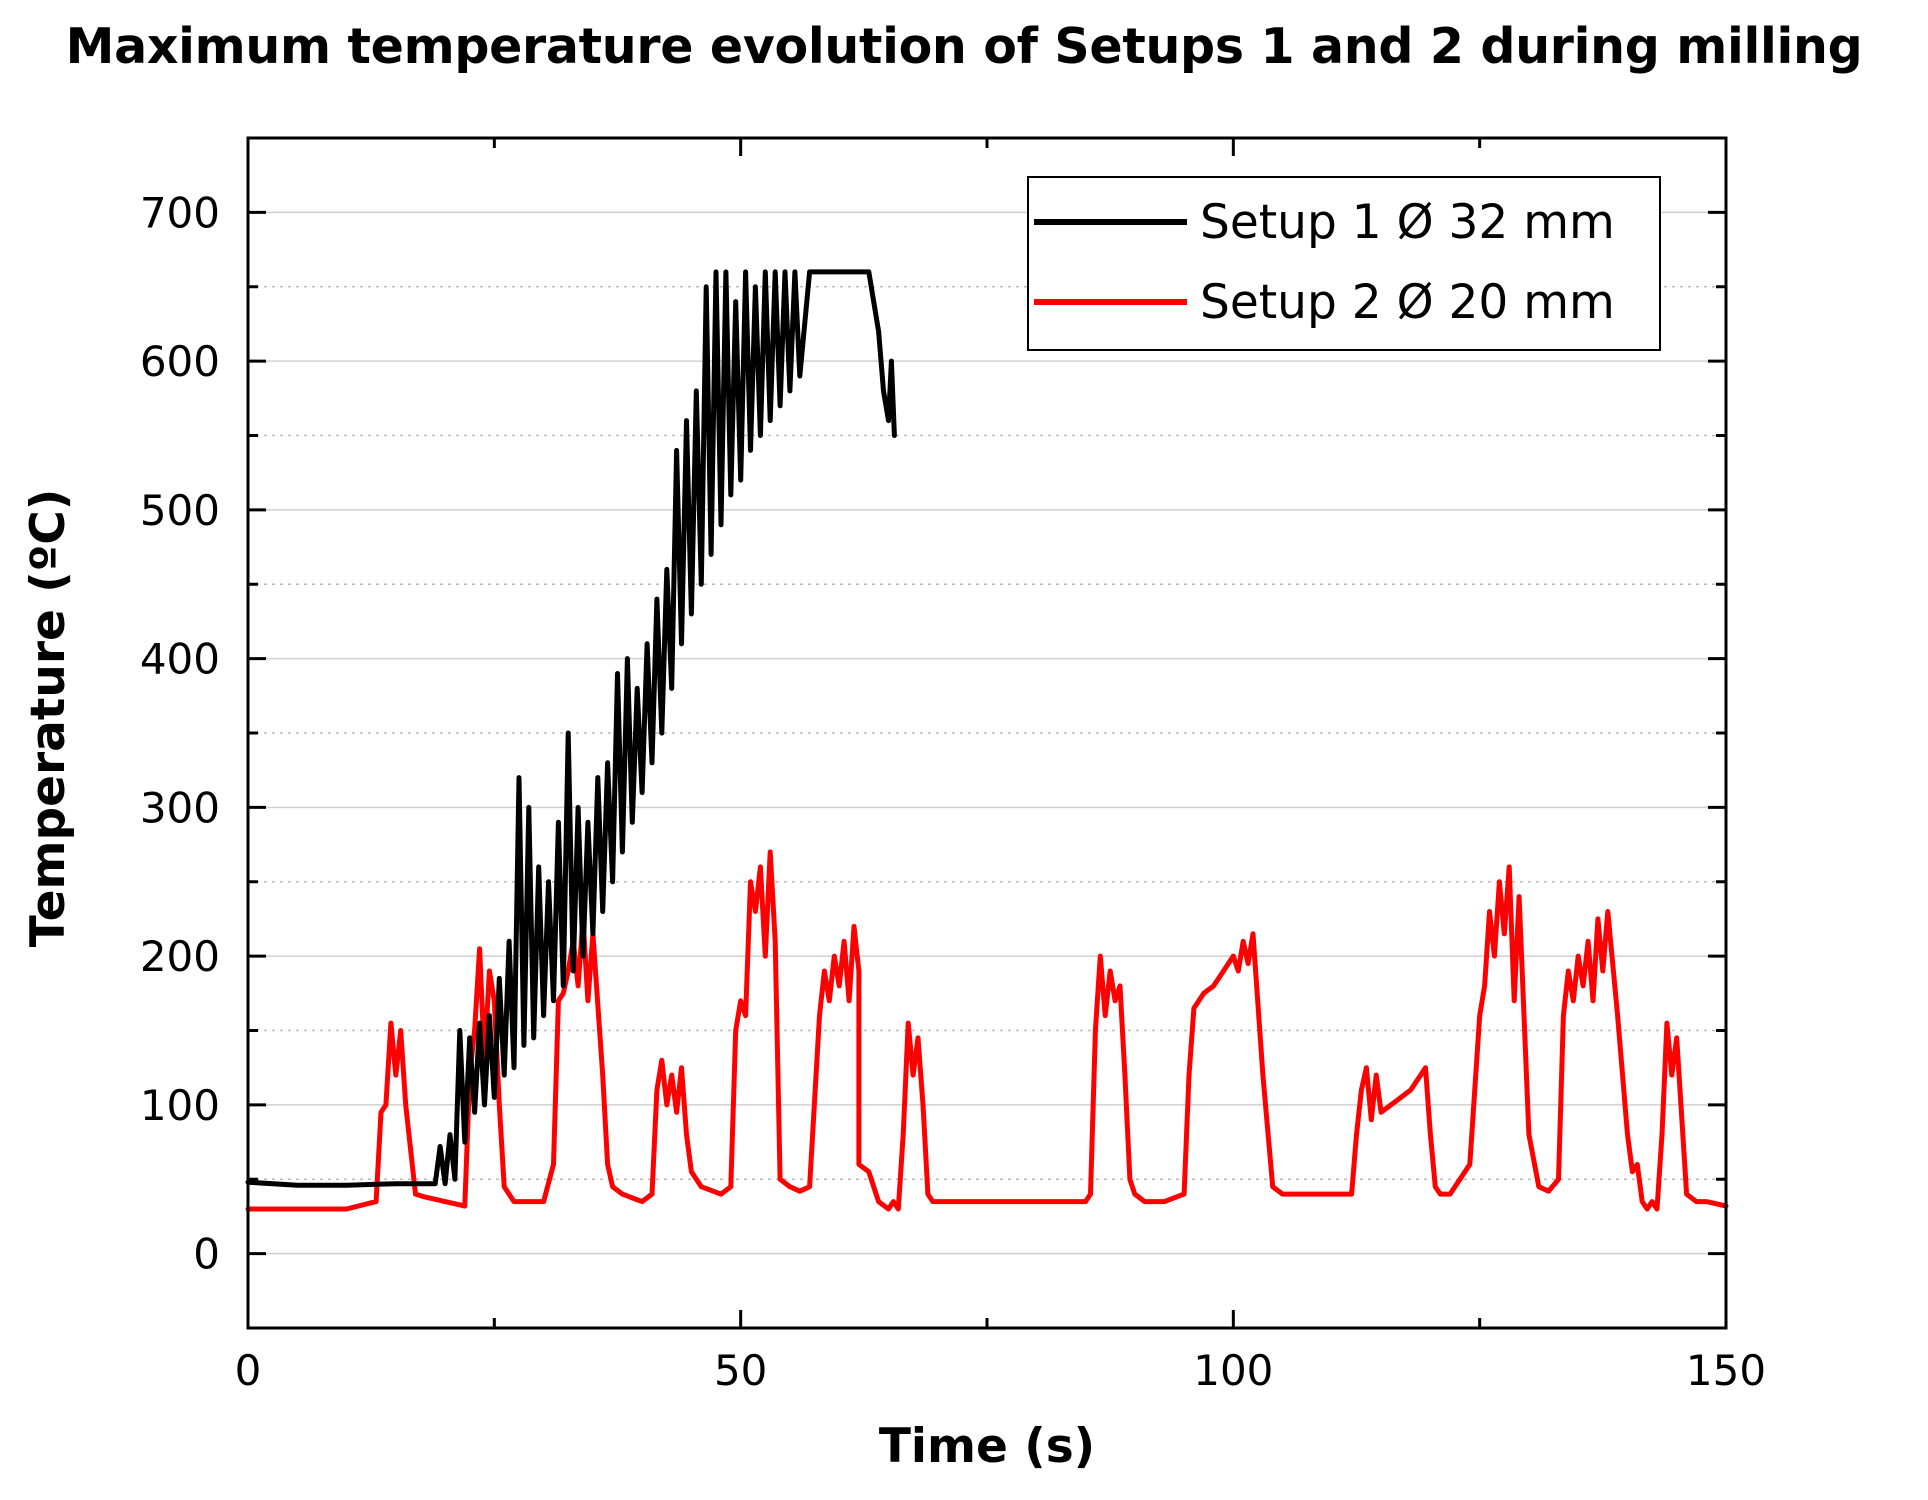  I want to click on x-tick-label-0: 0, so click(248, 1370).